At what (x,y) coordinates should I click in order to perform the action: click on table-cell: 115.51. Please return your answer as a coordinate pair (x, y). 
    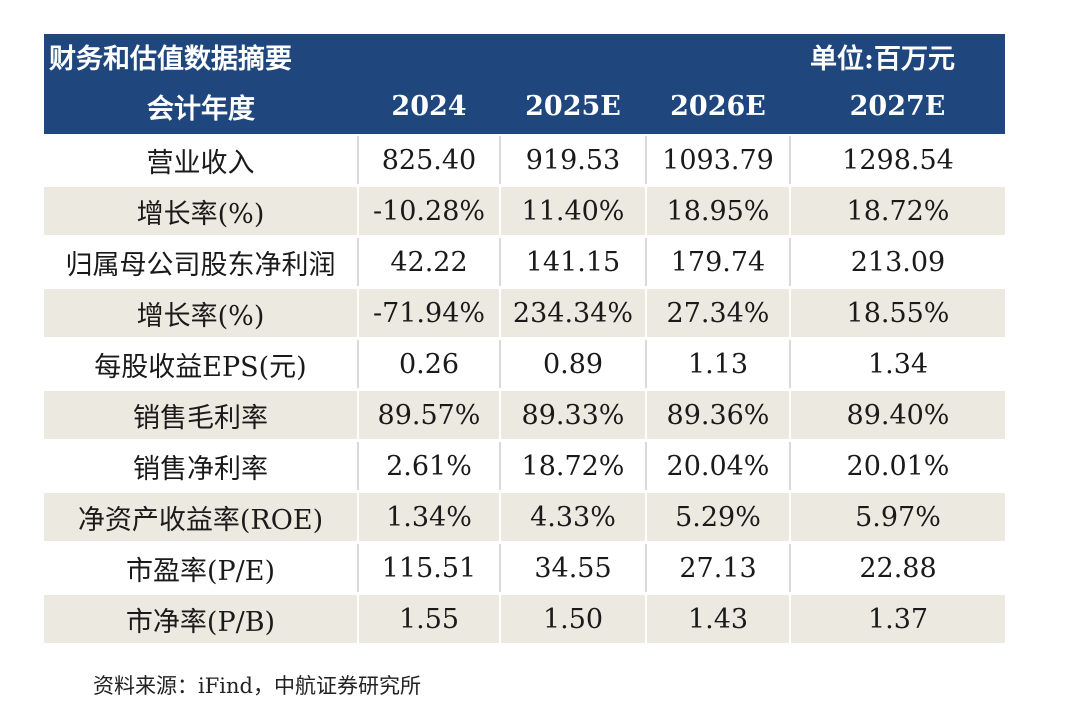
    Looking at the image, I should click on (429, 568).